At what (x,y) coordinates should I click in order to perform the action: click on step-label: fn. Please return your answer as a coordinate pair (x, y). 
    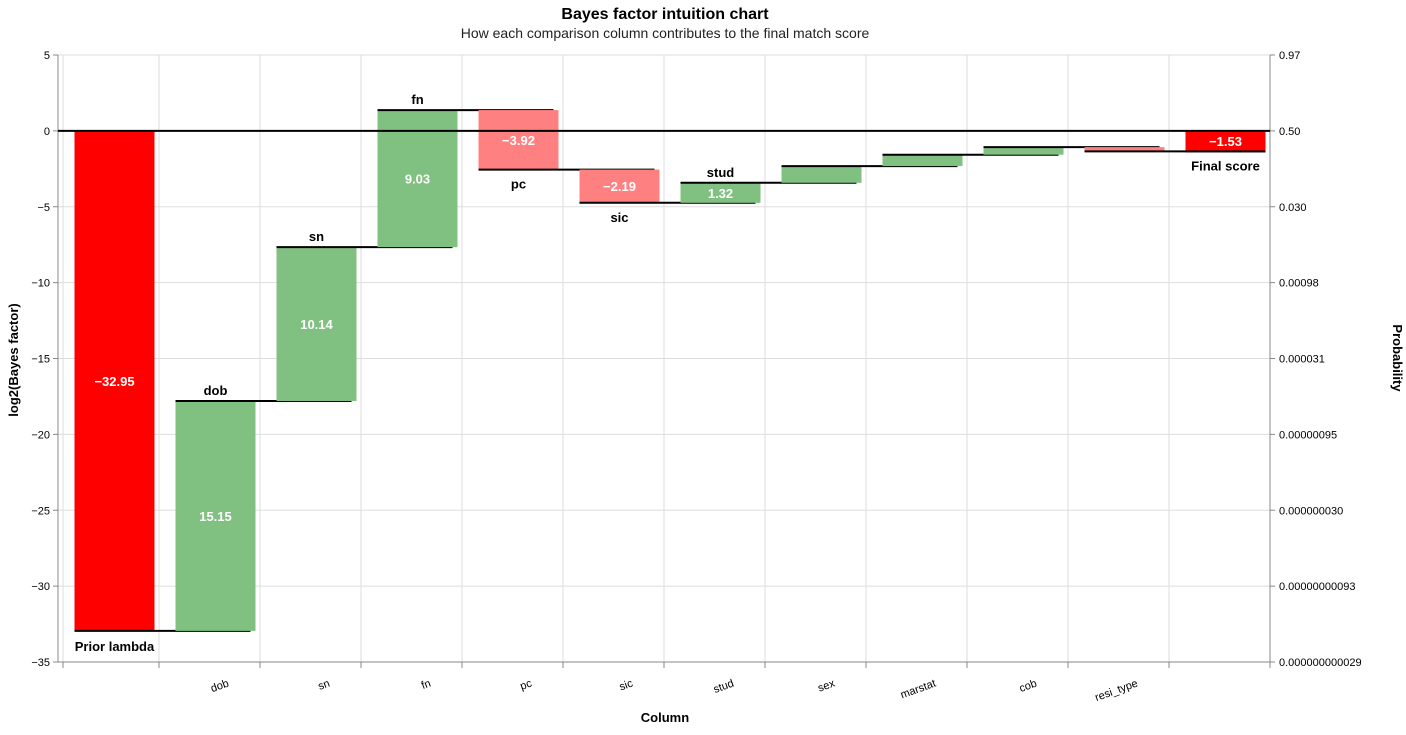
    Looking at the image, I should click on (417, 99).